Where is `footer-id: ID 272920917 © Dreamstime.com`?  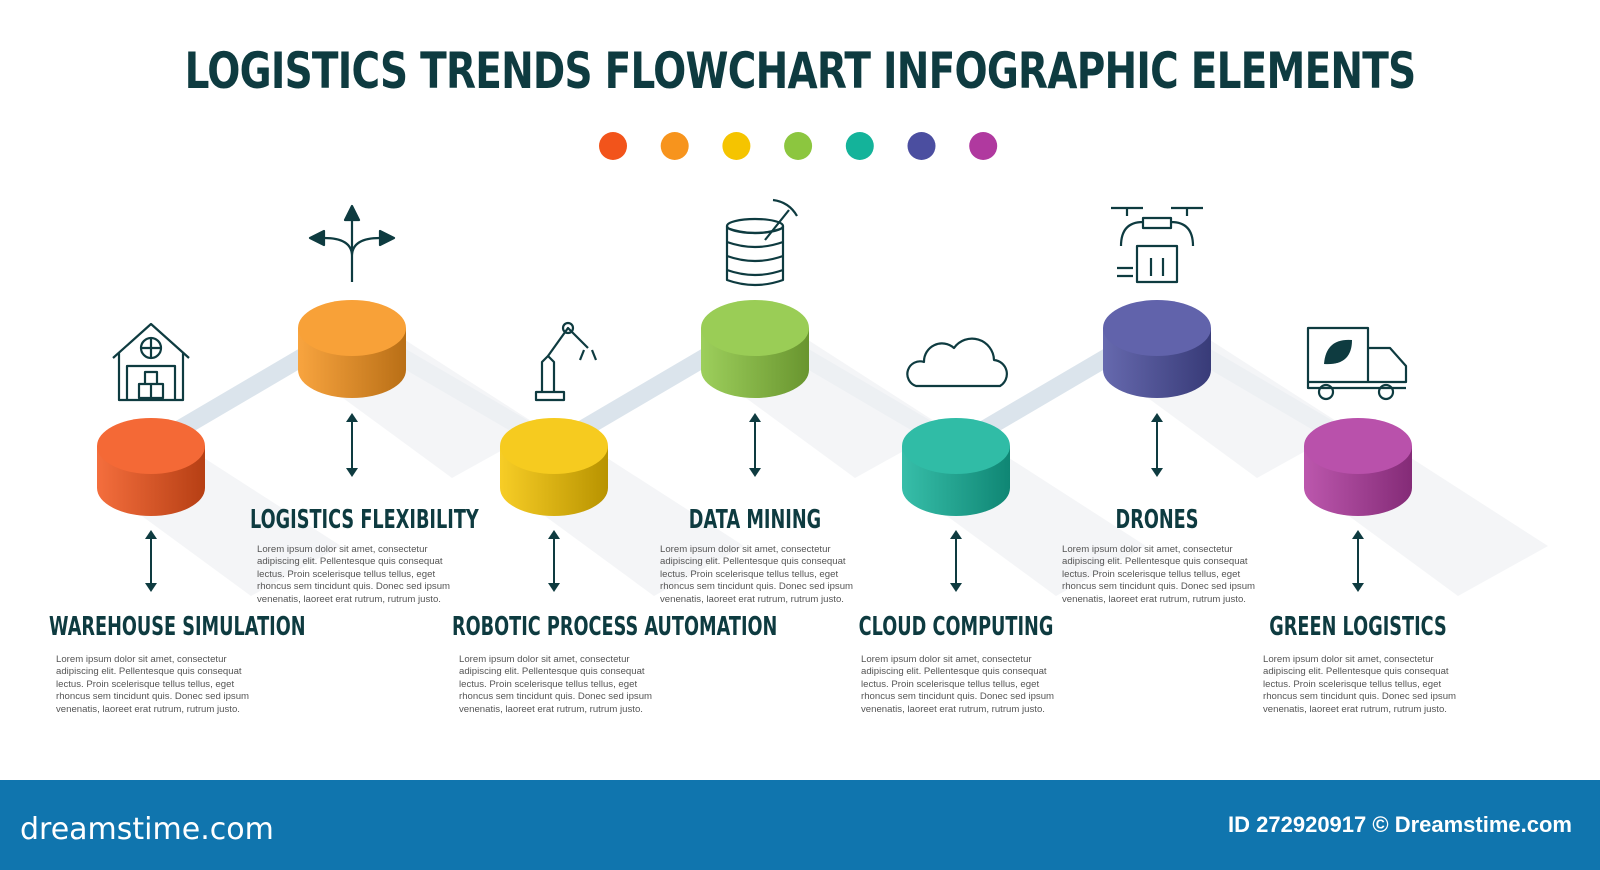
footer-id: ID 272920917 © Dreamstime.com is located at coordinates (1400, 824).